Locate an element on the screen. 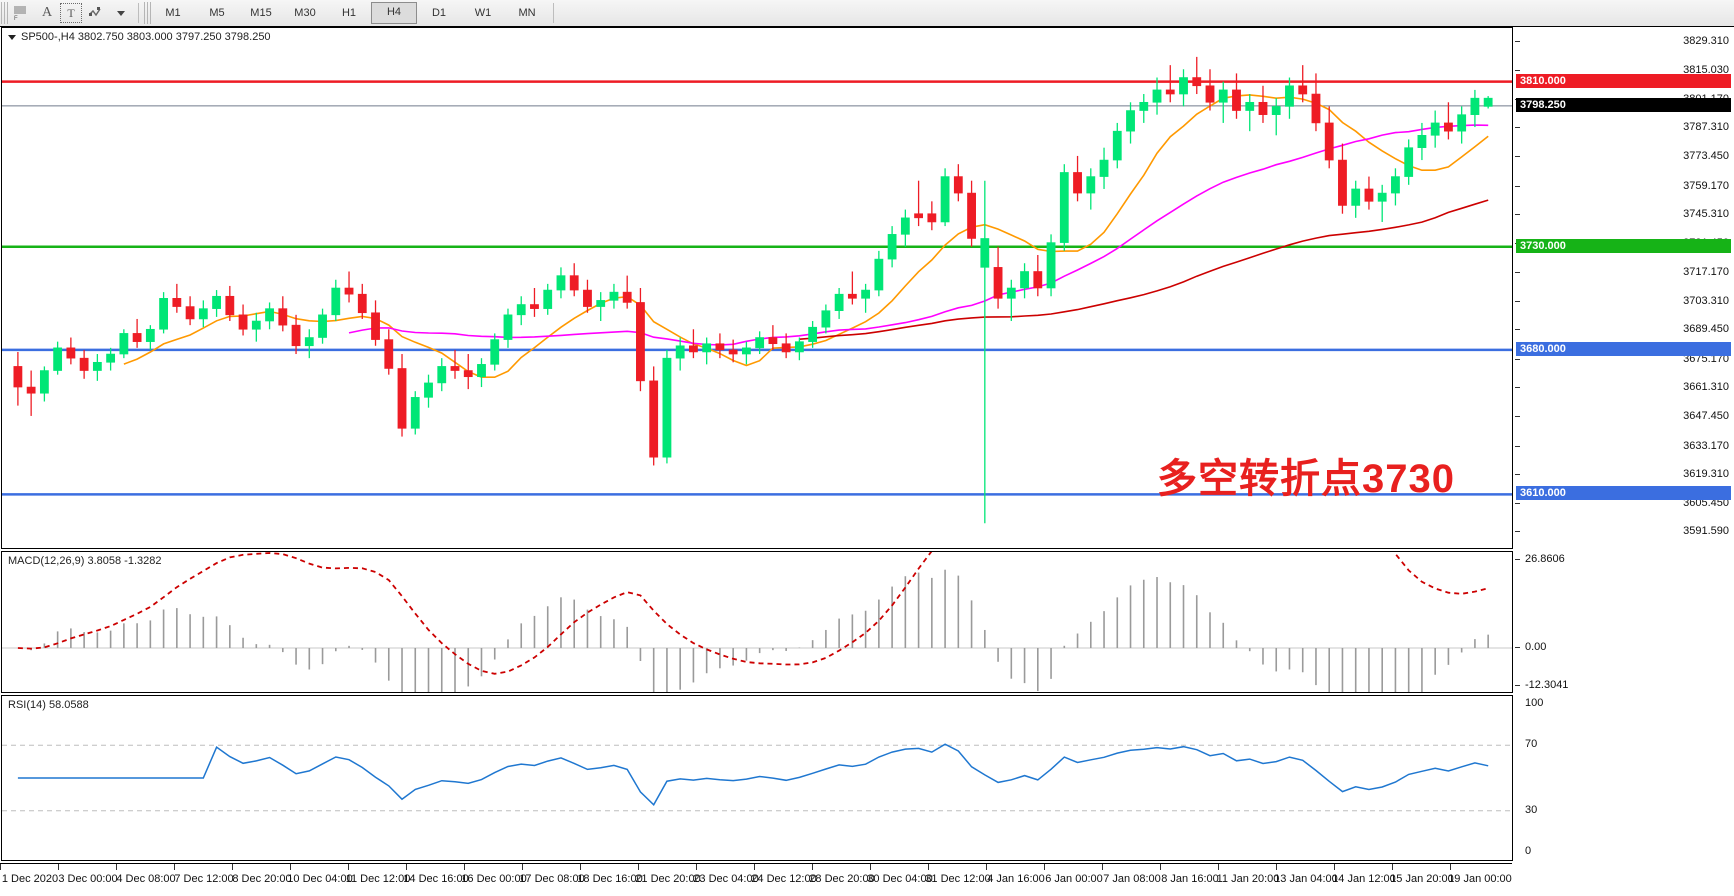 Image resolution: width=1734 pixels, height=896 pixels. x-tick-label: 8 Jan 16:00 is located at coordinates (1190, 879).